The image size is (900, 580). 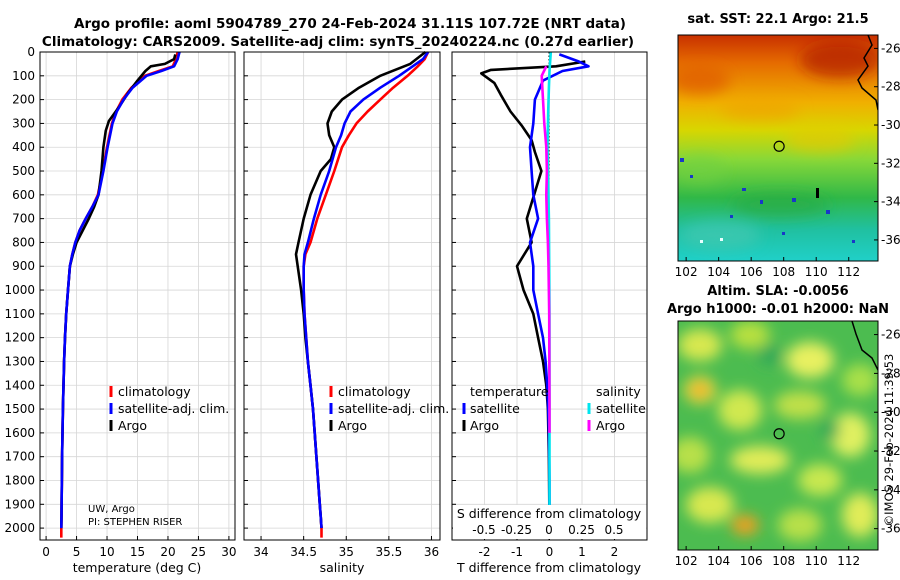 What do you see at coordinates (19, 409) in the screenshot?
I see `y-tick-label: 1500` at bounding box center [19, 409].